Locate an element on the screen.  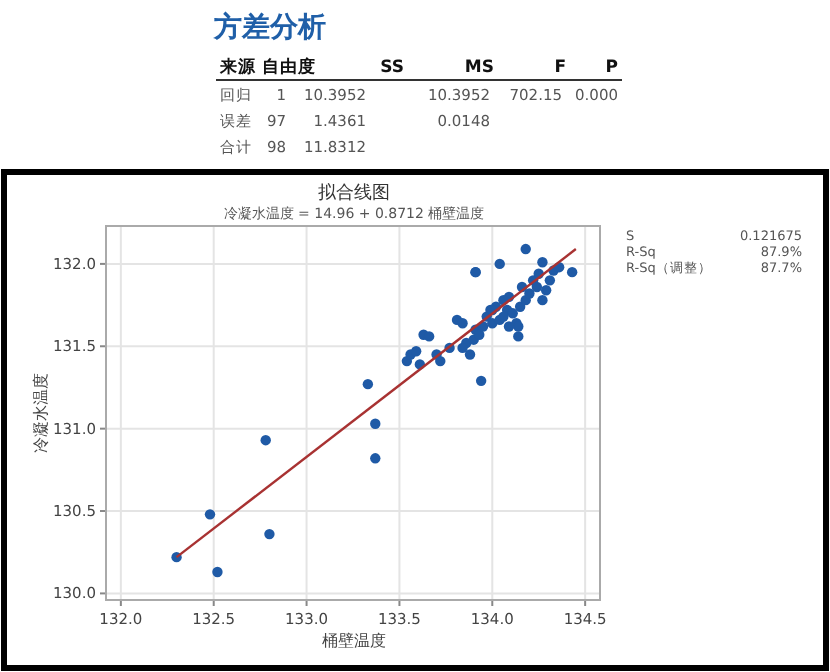
chart-title: 拟合线图 is located at coordinates (354, 193).